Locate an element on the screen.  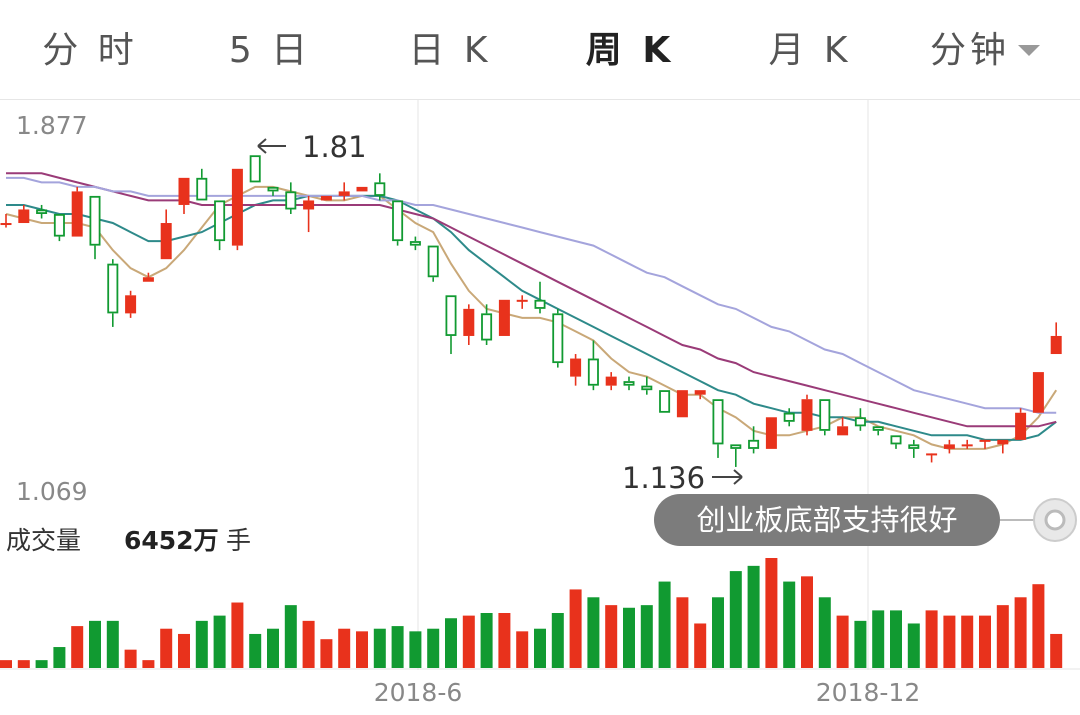
high-annotation: 1.81 is located at coordinates (312, 147).